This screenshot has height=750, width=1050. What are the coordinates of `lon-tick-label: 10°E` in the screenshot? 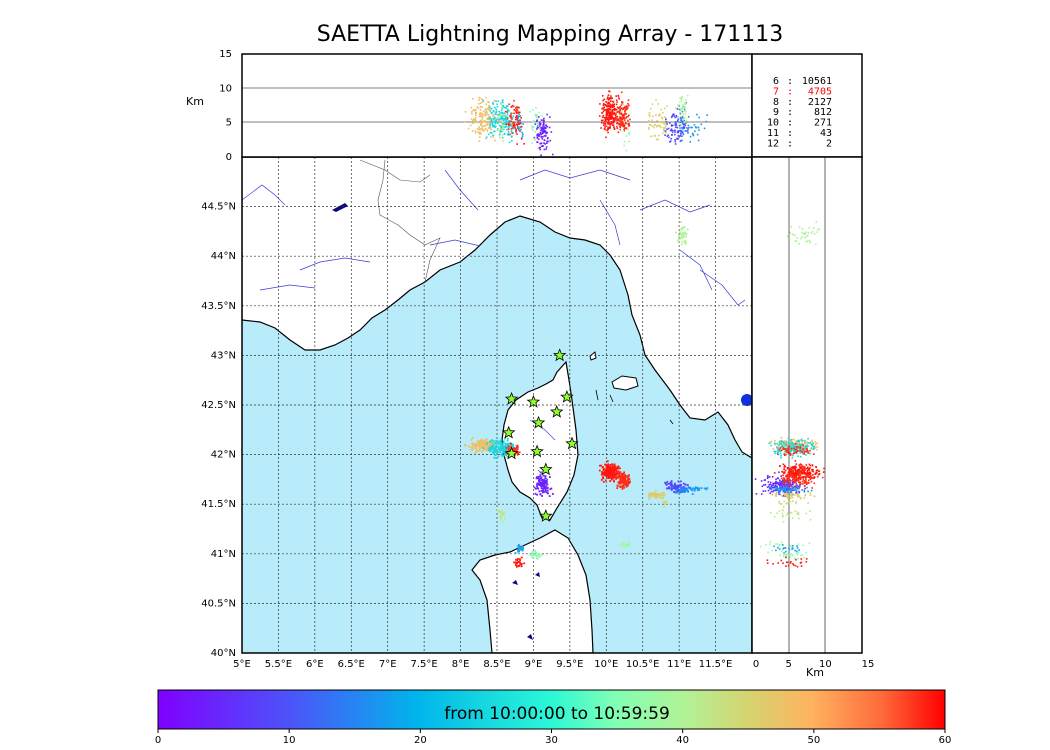 It's located at (606, 664).